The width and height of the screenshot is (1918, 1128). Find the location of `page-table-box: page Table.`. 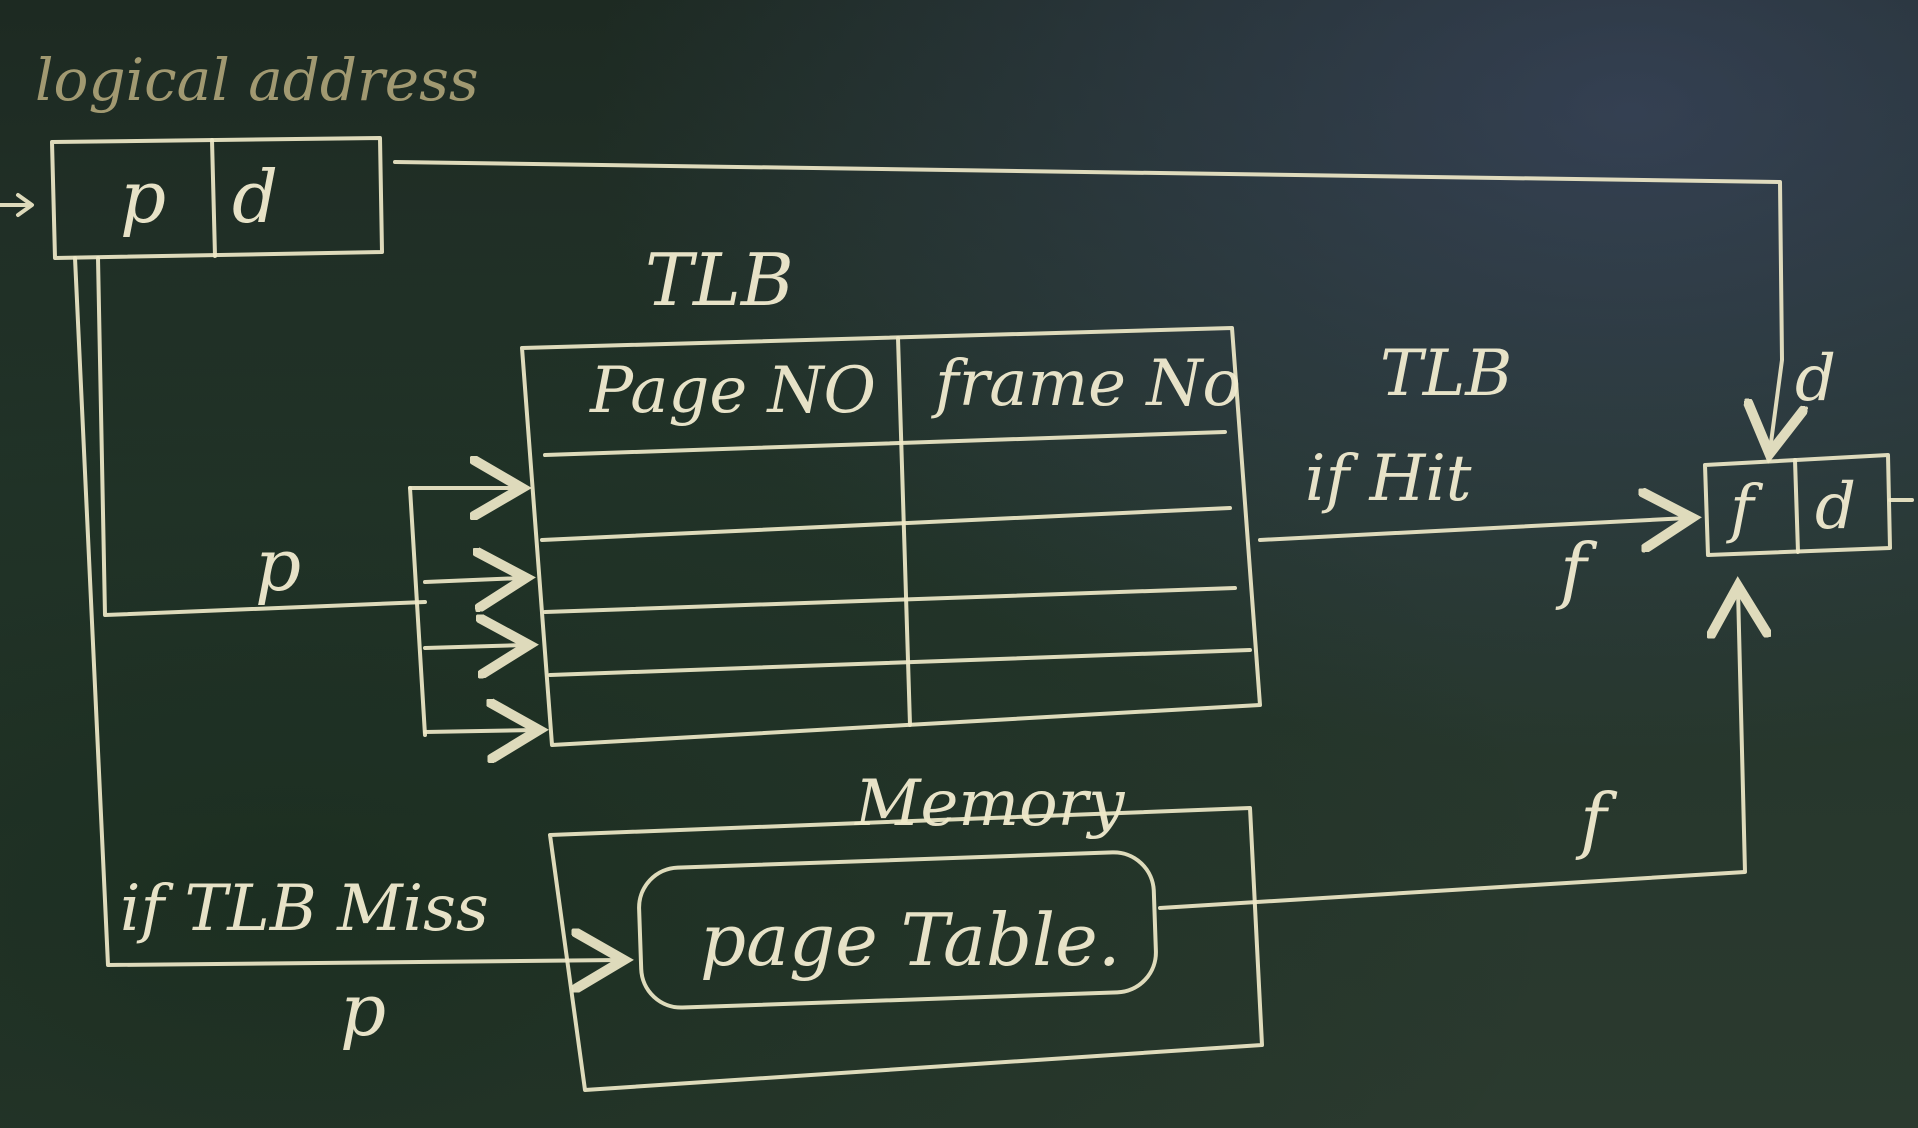

page-table-box: page Table. is located at coordinates (897, 930).